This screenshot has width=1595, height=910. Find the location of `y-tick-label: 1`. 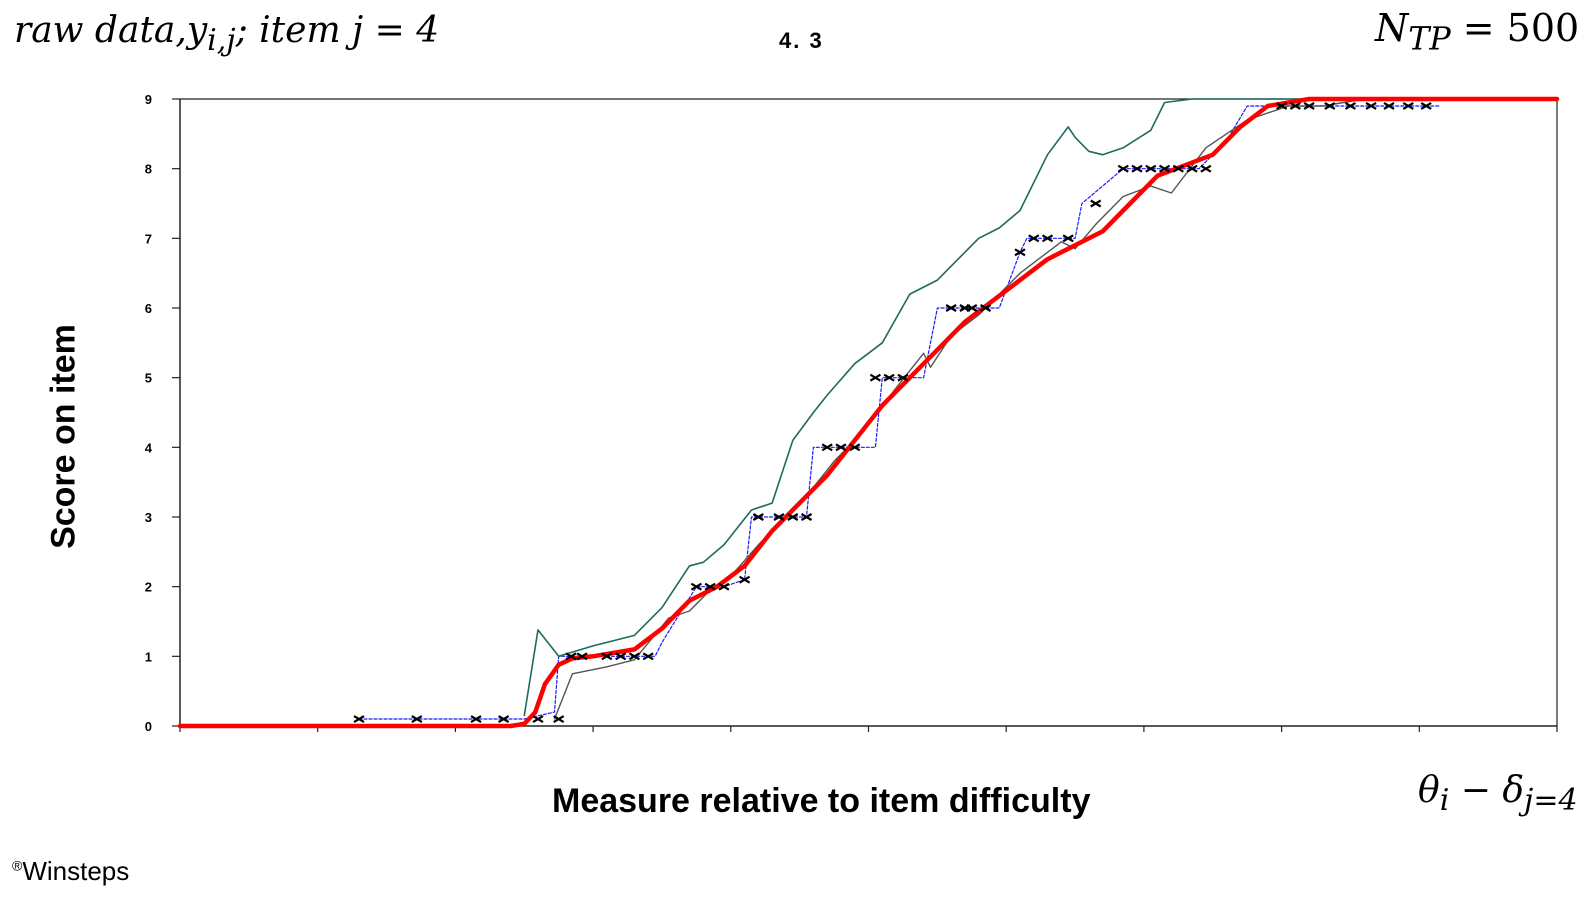

y-tick-label: 1 is located at coordinates (148, 656).